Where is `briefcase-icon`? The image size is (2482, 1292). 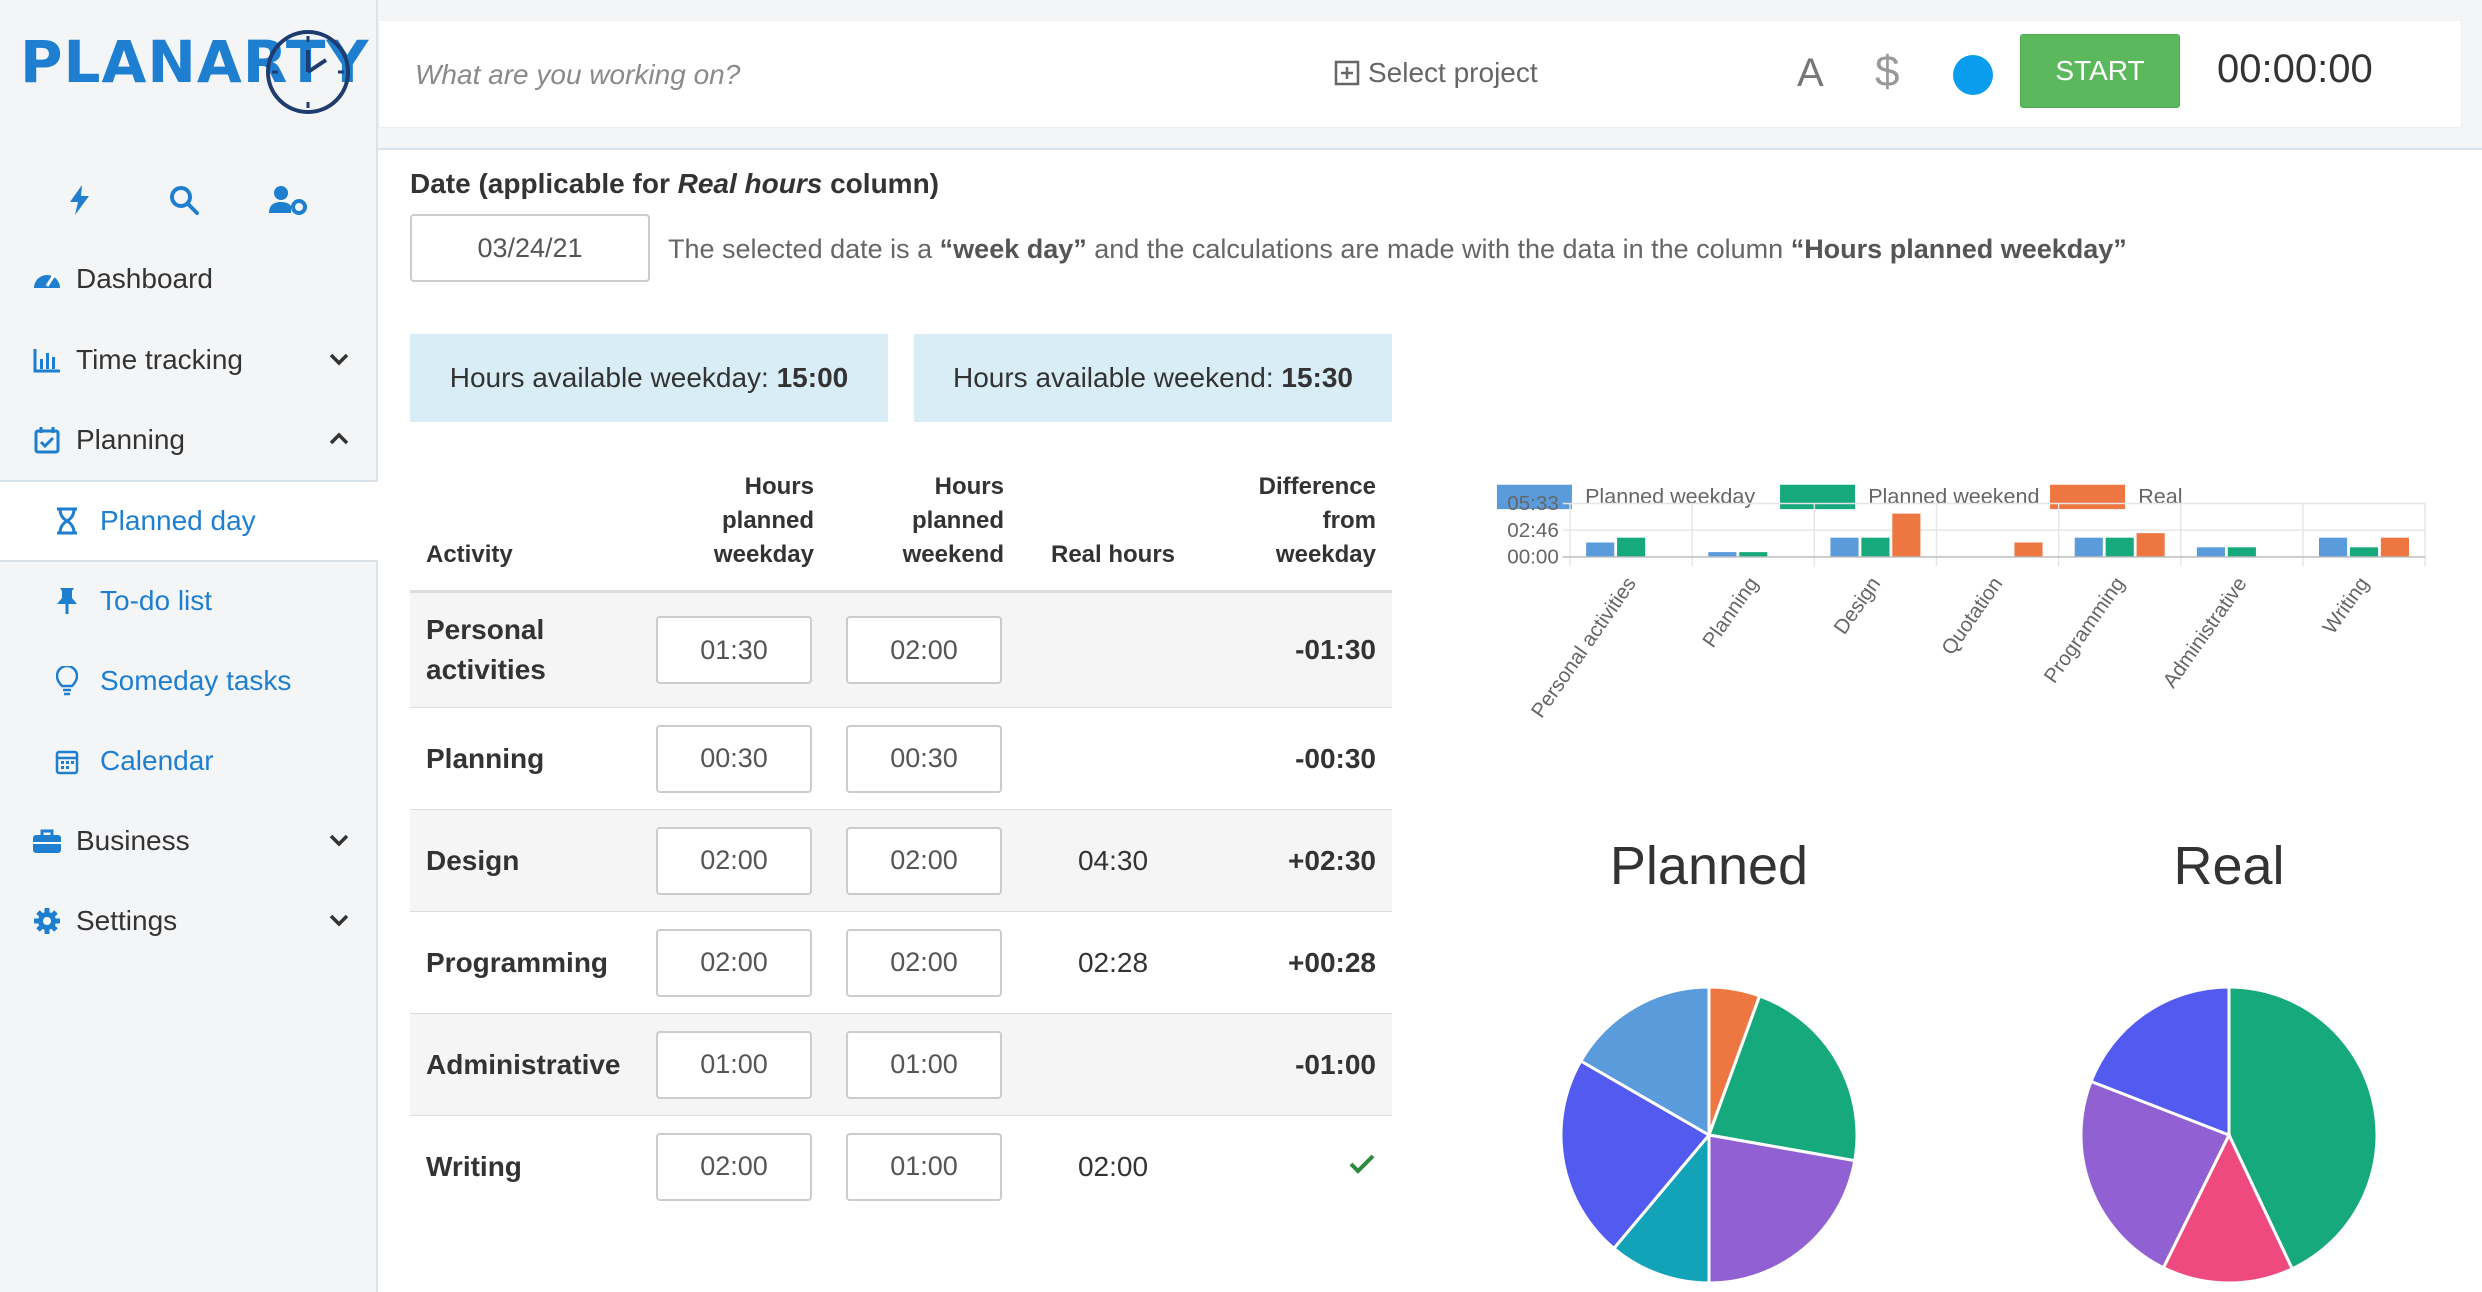 briefcase-icon is located at coordinates (47, 841).